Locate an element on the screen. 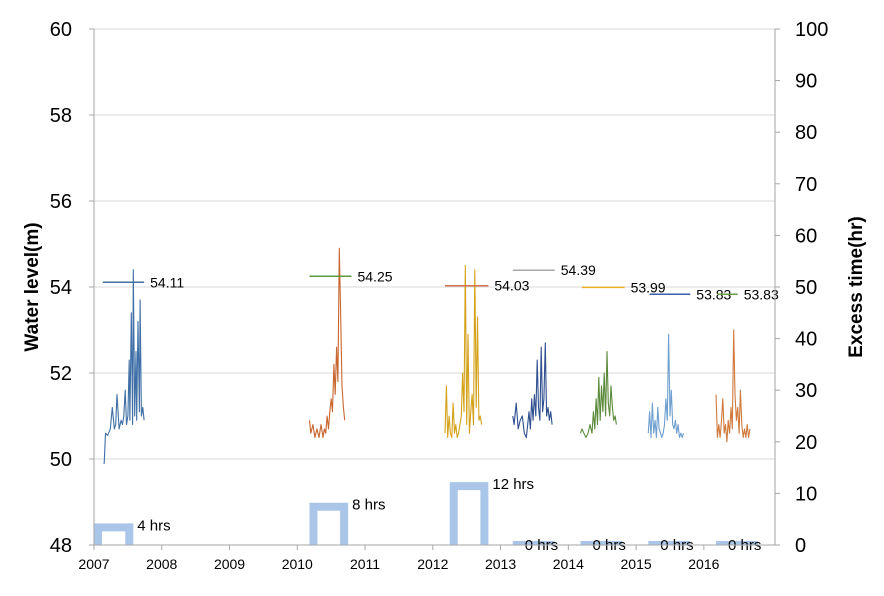 The height and width of the screenshot is (596, 884). y2-tick-label: 10 is located at coordinates (806, 494).